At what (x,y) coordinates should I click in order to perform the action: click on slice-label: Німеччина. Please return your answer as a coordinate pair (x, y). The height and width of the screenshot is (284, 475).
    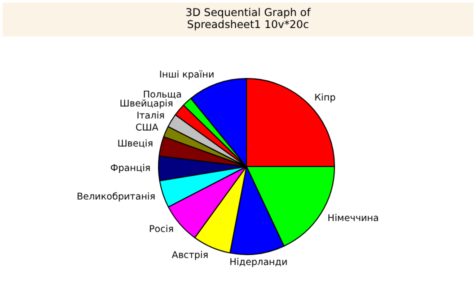
    Looking at the image, I should click on (353, 218).